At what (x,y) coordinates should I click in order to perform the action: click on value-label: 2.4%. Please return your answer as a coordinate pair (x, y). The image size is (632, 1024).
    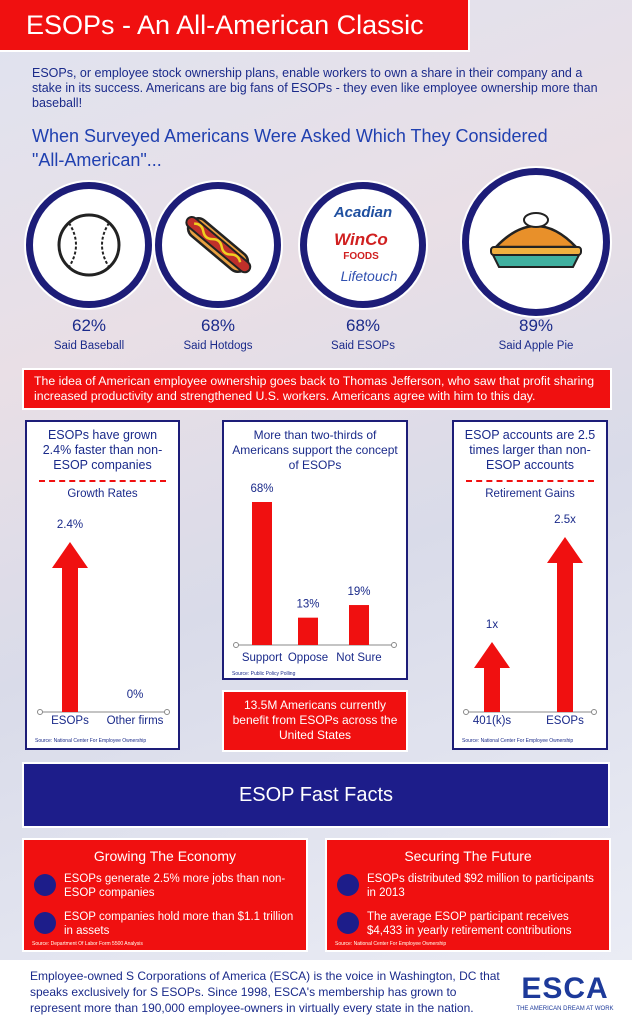
    Looking at the image, I should click on (70, 525).